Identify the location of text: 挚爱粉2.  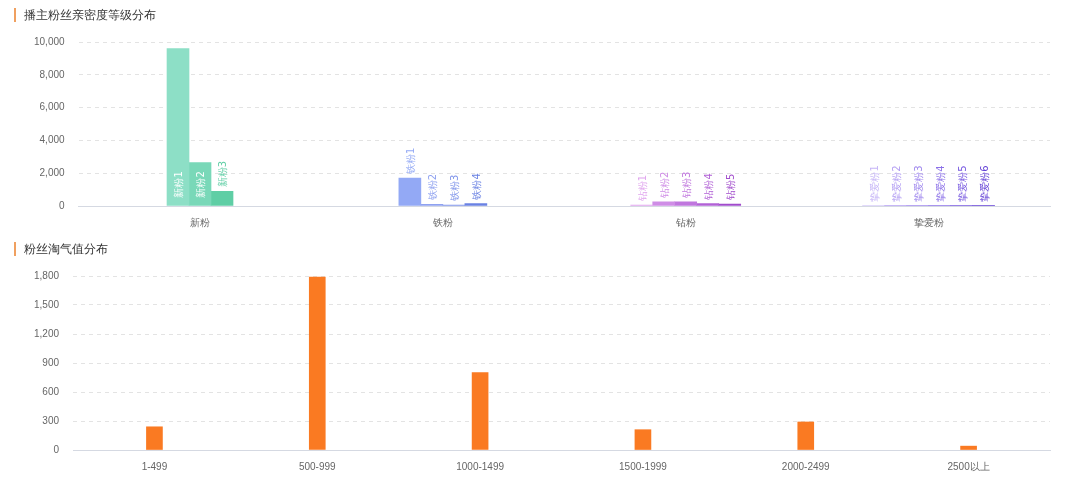
(896, 183).